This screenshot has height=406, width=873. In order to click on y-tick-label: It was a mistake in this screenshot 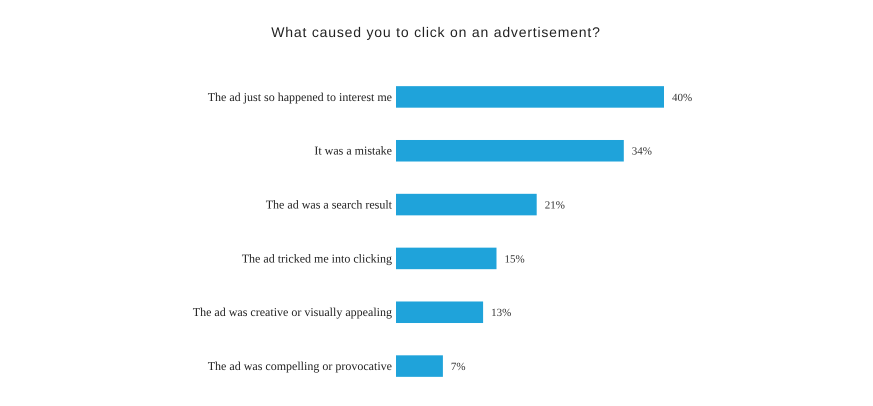, I will do `click(353, 151)`.